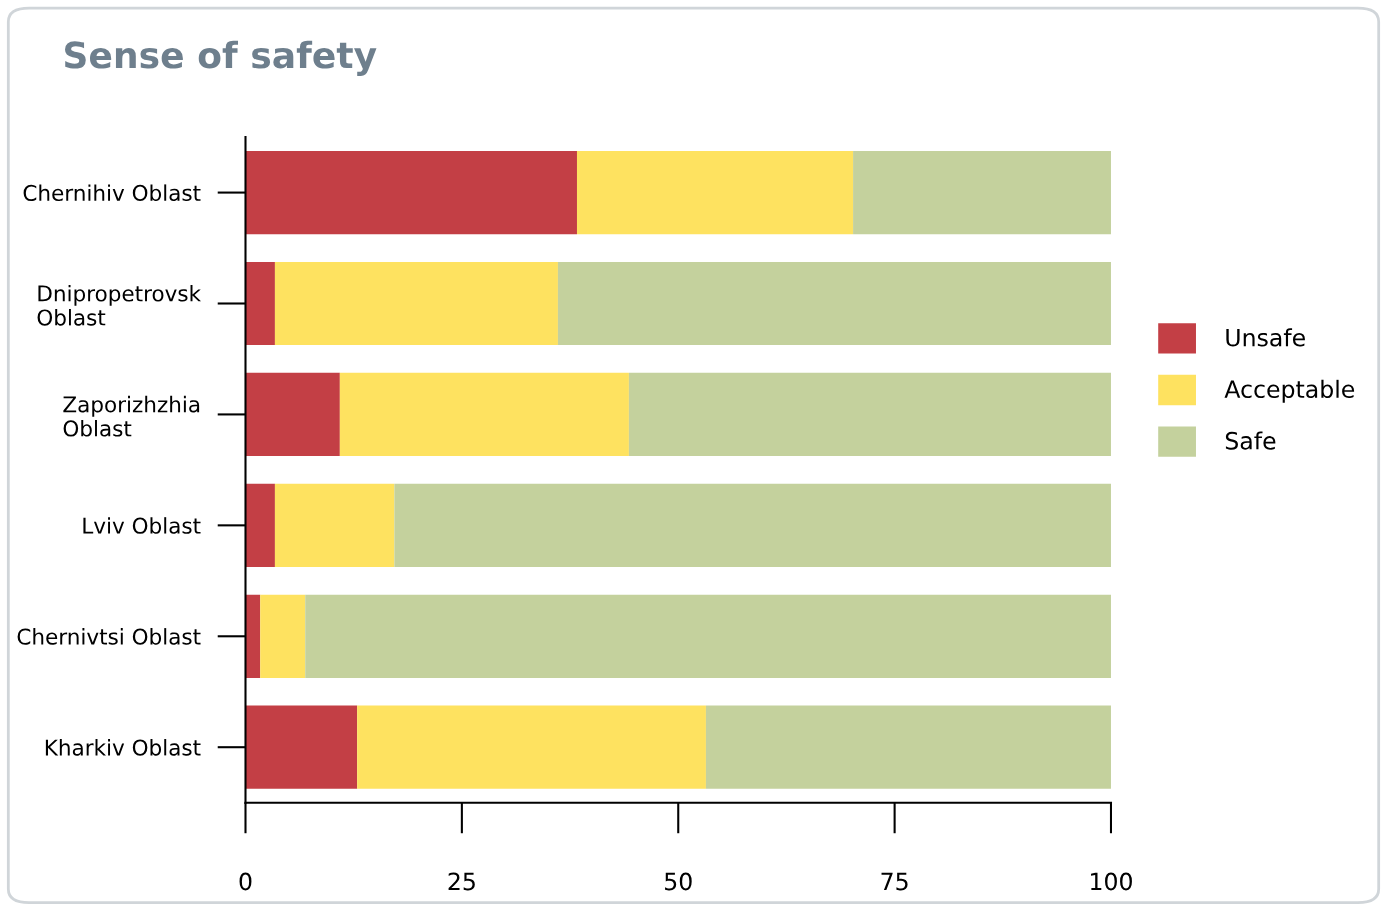 The height and width of the screenshot is (908, 1387). Describe the element at coordinates (221, 58) in the screenshot. I see `chart-title: Sense of safety` at that location.